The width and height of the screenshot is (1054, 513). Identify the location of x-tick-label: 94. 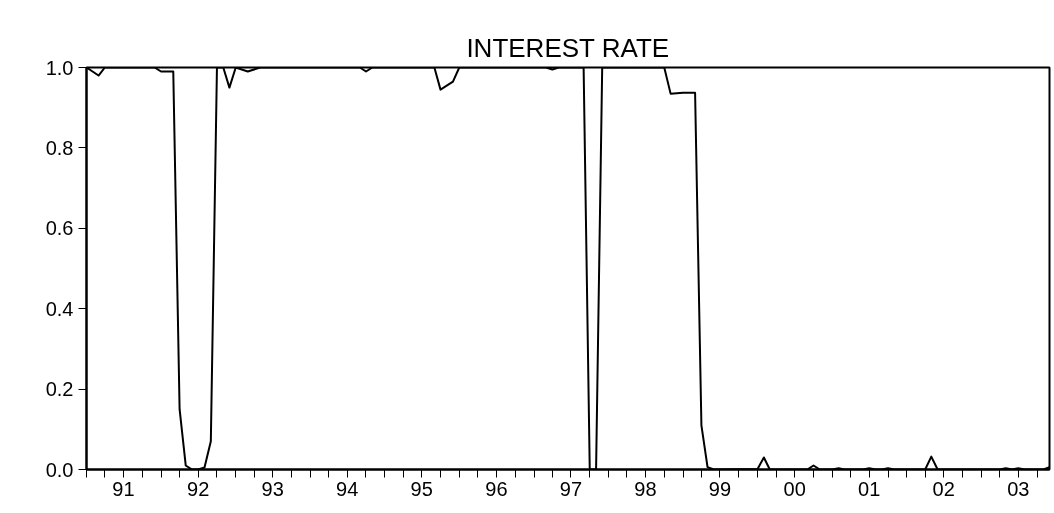
(347, 488).